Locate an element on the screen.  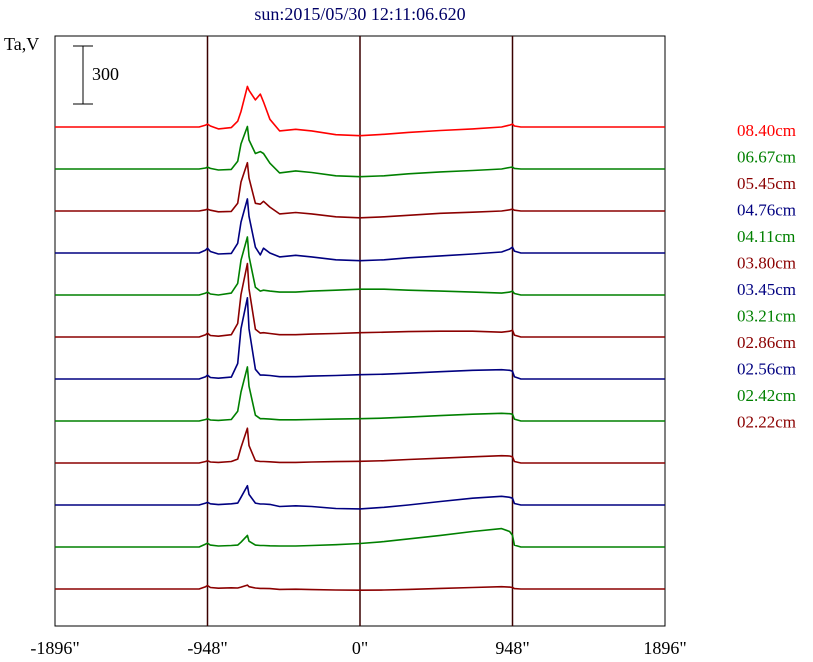
x-tick-label: 1896" is located at coordinates (664, 648).